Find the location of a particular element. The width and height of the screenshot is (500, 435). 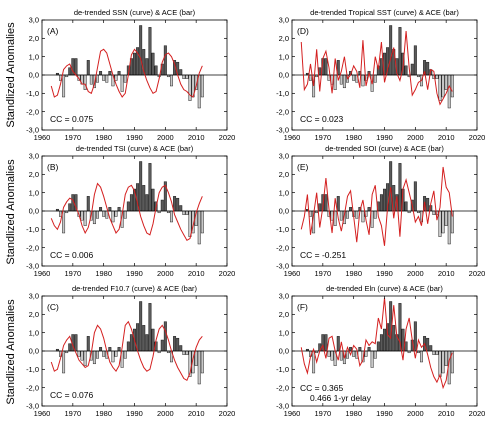

panel-b-ytick-label-1: -2,0 is located at coordinates (32, 247).